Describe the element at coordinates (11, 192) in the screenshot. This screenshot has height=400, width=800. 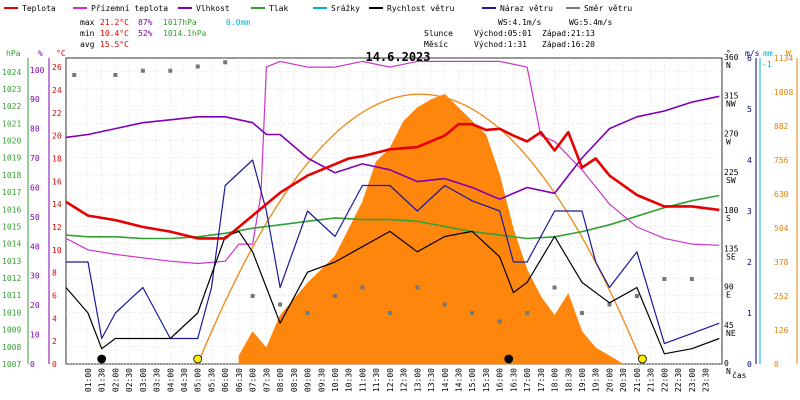
I see `axis-hpa-tick-8: 1017` at that location.